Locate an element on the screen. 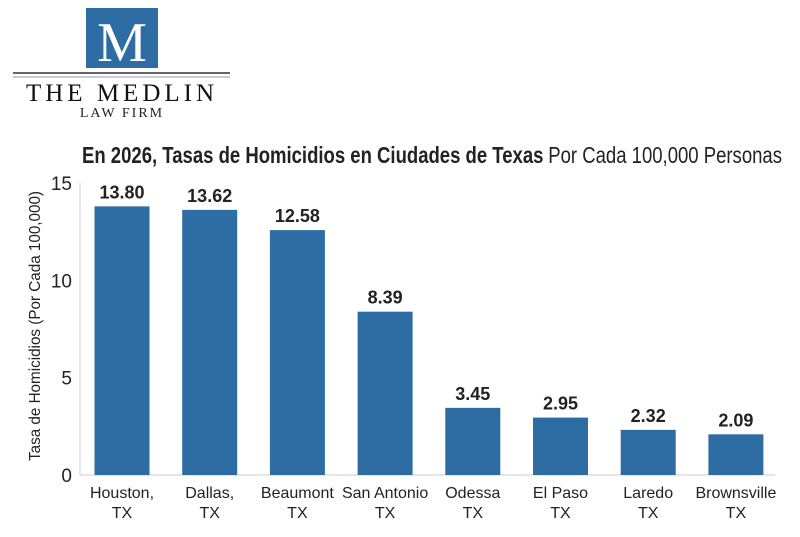  logo-subtitle: LAW FIRM is located at coordinates (122, 113).